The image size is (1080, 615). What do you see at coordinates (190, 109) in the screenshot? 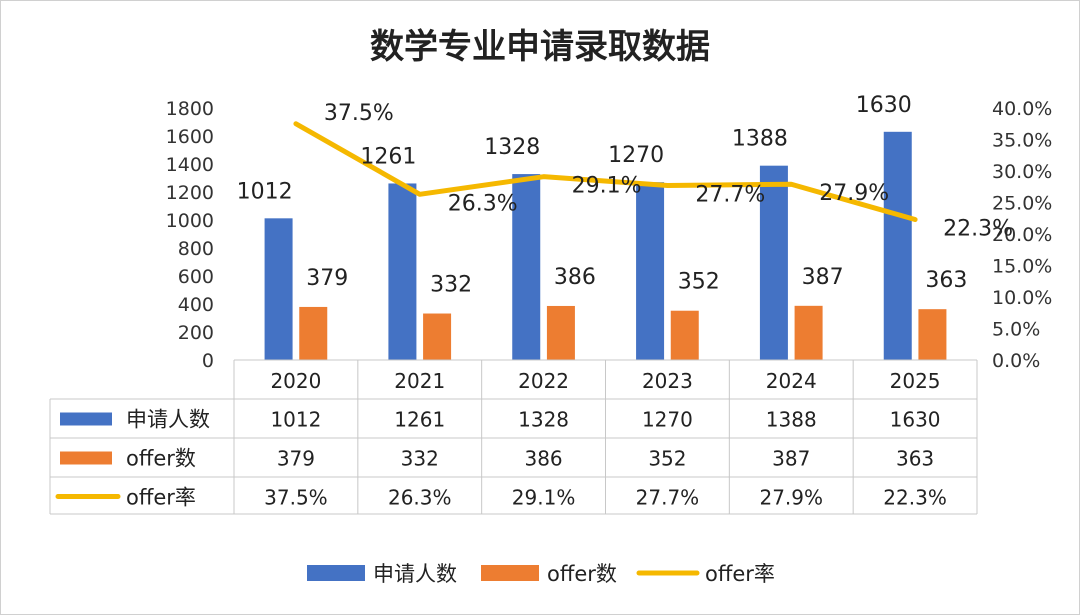
I see `left-axis-tick-label: 1800` at bounding box center [190, 109].